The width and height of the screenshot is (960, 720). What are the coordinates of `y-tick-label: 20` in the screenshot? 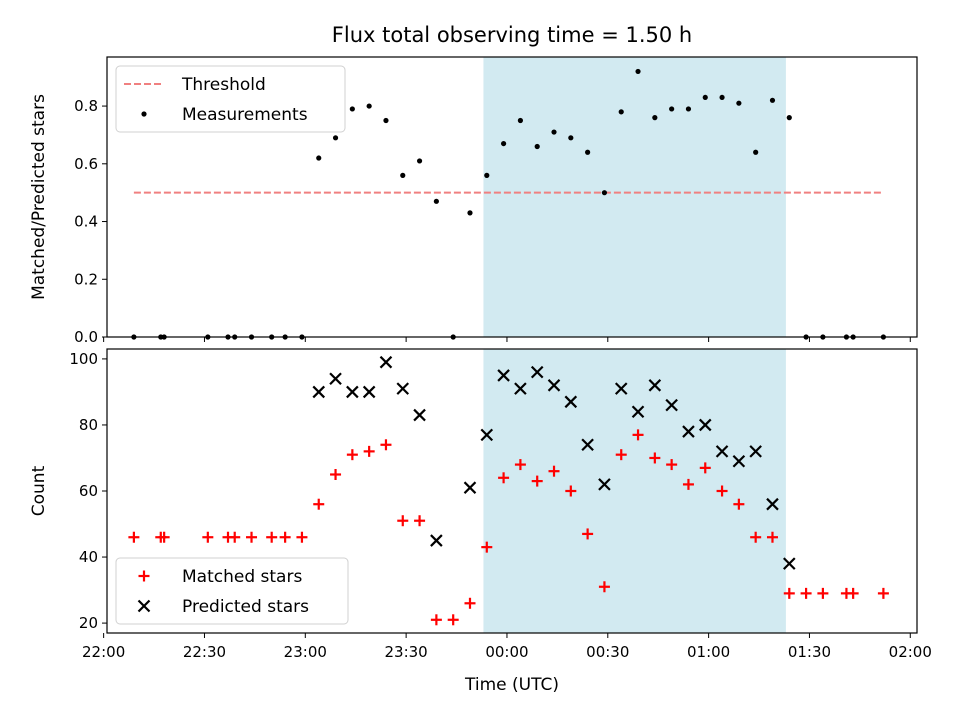 It's located at (88, 623).